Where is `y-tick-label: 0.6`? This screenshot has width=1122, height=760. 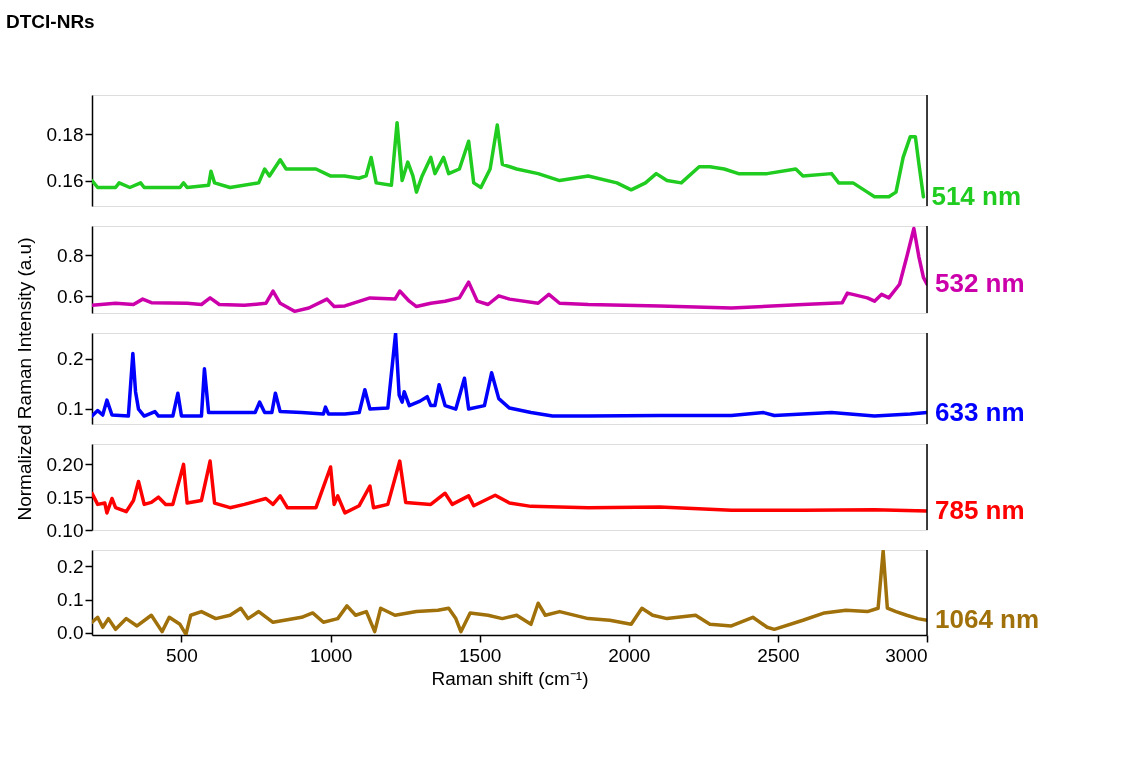
y-tick-label: 0.6 is located at coordinates (70, 296).